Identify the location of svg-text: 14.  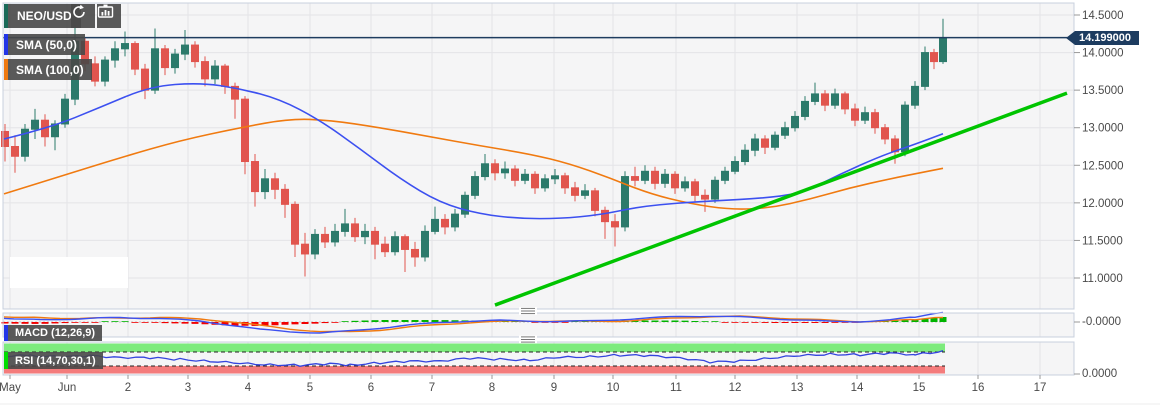
(857, 388).